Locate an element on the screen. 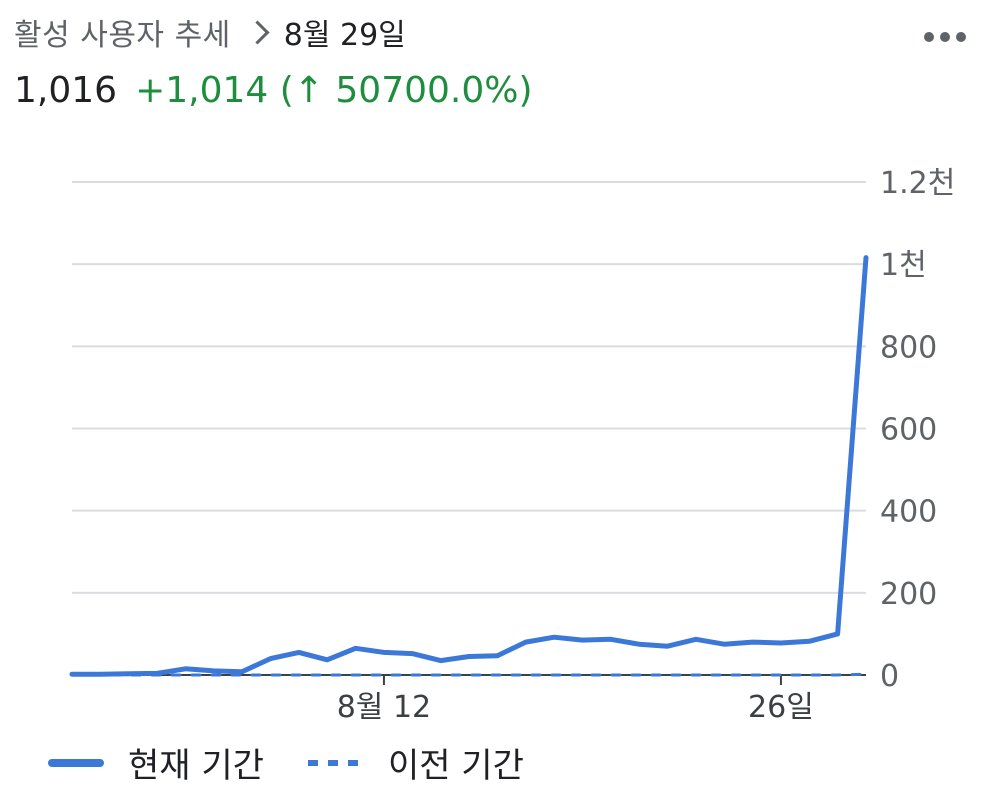 This screenshot has height=802, width=992. summary: 1,016 +1,014 (↑ 50700.0%) is located at coordinates (273, 90).